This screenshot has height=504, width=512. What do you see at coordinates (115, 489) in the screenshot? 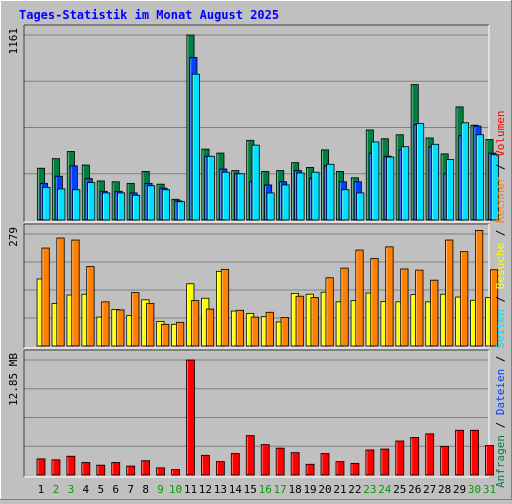
I see `day-label-6: 6` at bounding box center [115, 489].